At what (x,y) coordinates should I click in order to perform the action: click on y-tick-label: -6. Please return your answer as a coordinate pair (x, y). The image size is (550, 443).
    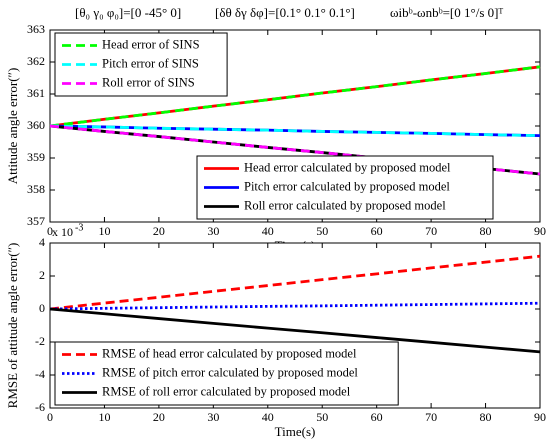
    Looking at the image, I should click on (40, 407).